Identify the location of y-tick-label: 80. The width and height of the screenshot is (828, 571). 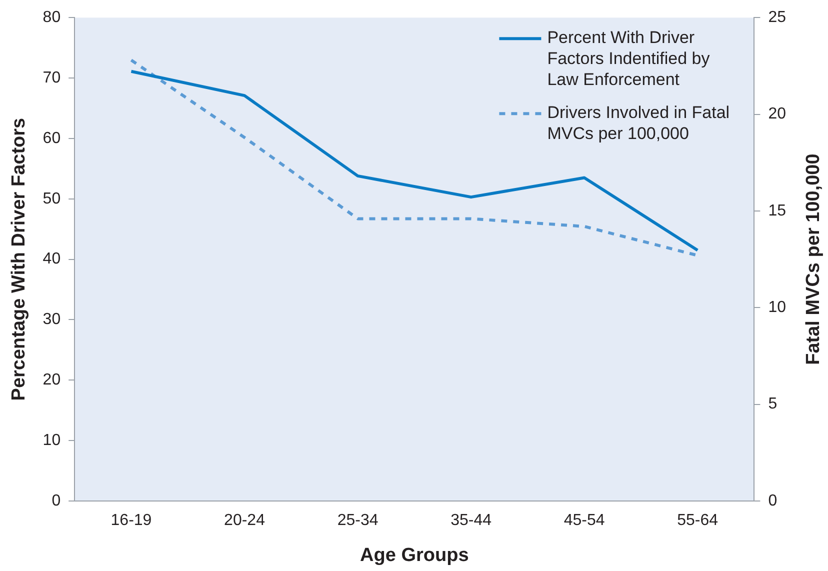
(51, 17).